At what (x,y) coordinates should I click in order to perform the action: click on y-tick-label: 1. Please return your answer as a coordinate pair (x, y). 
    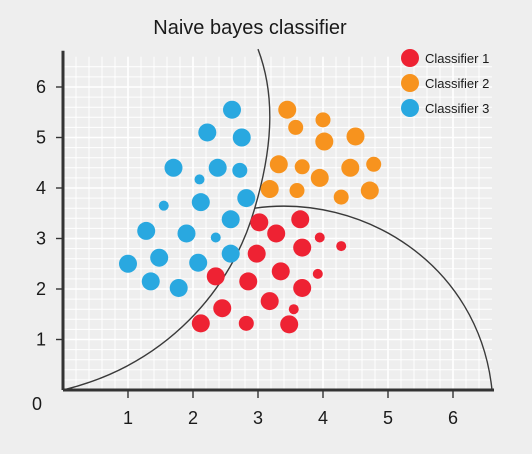
    Looking at the image, I should click on (41, 340).